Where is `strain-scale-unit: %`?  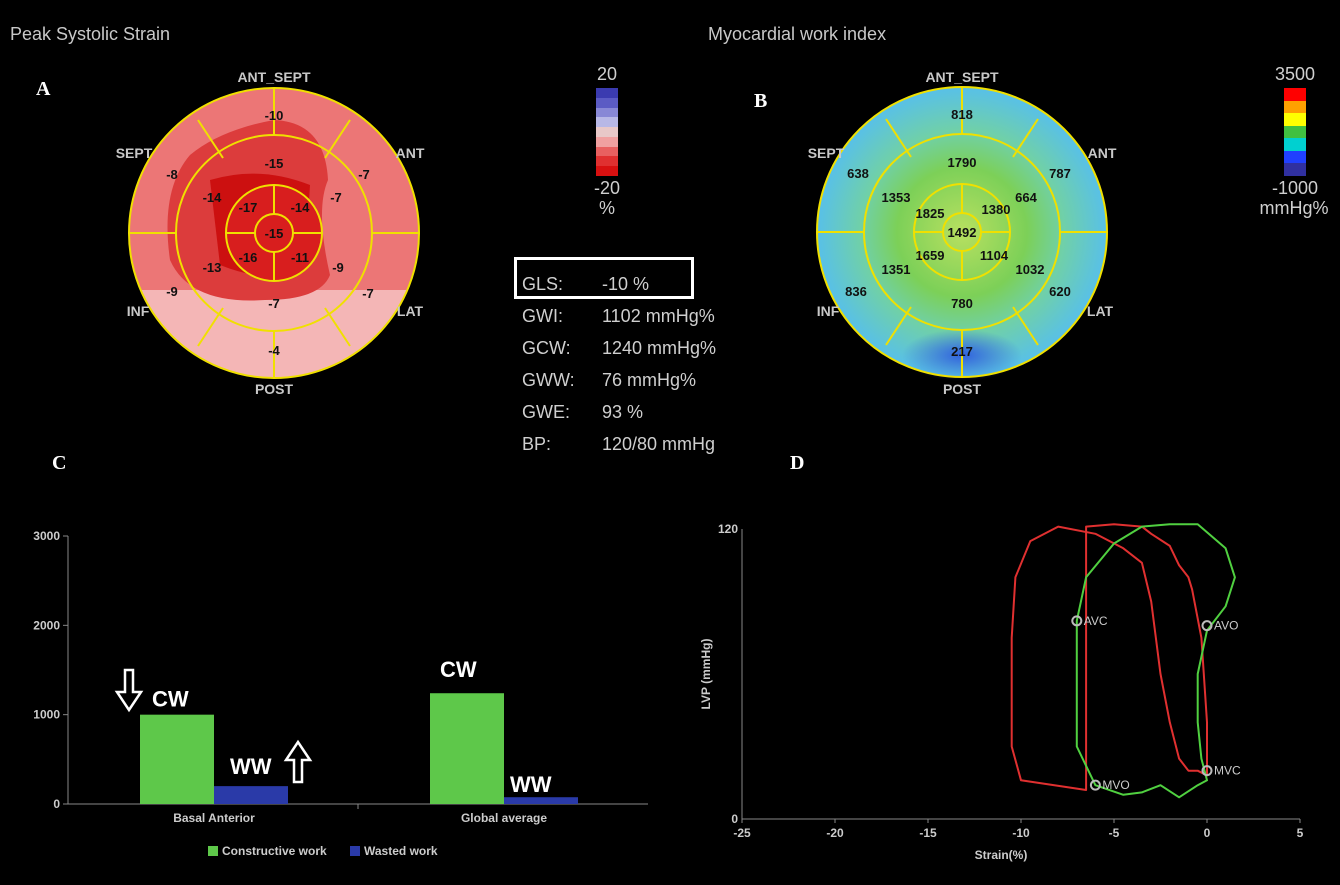 strain-scale-unit: % is located at coordinates (606, 208).